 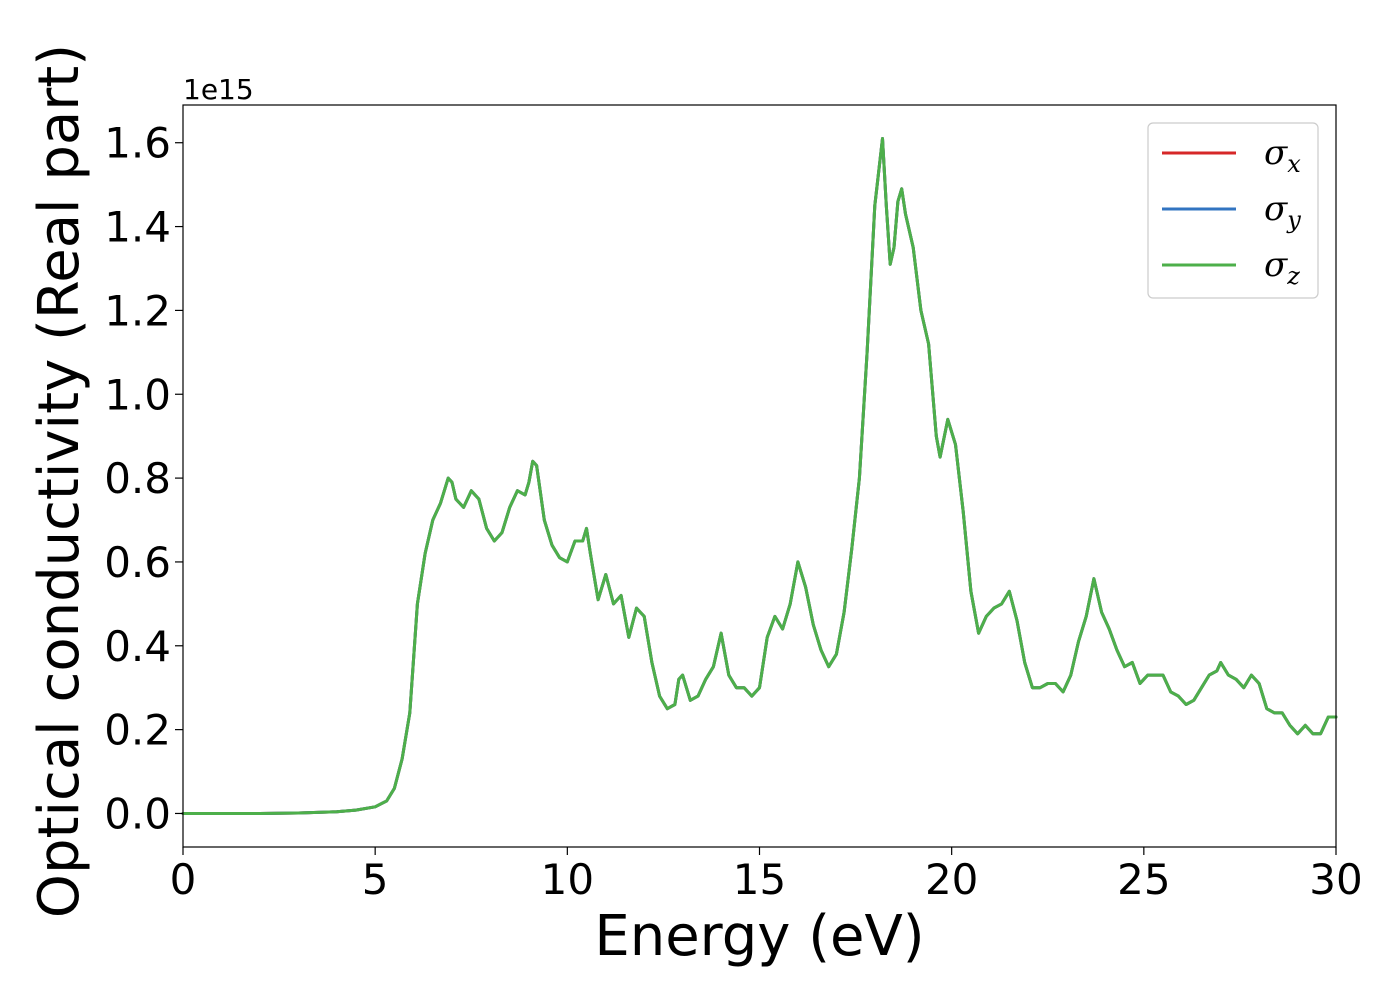 What do you see at coordinates (951, 879) in the screenshot?
I see `x-tick-label: 20` at bounding box center [951, 879].